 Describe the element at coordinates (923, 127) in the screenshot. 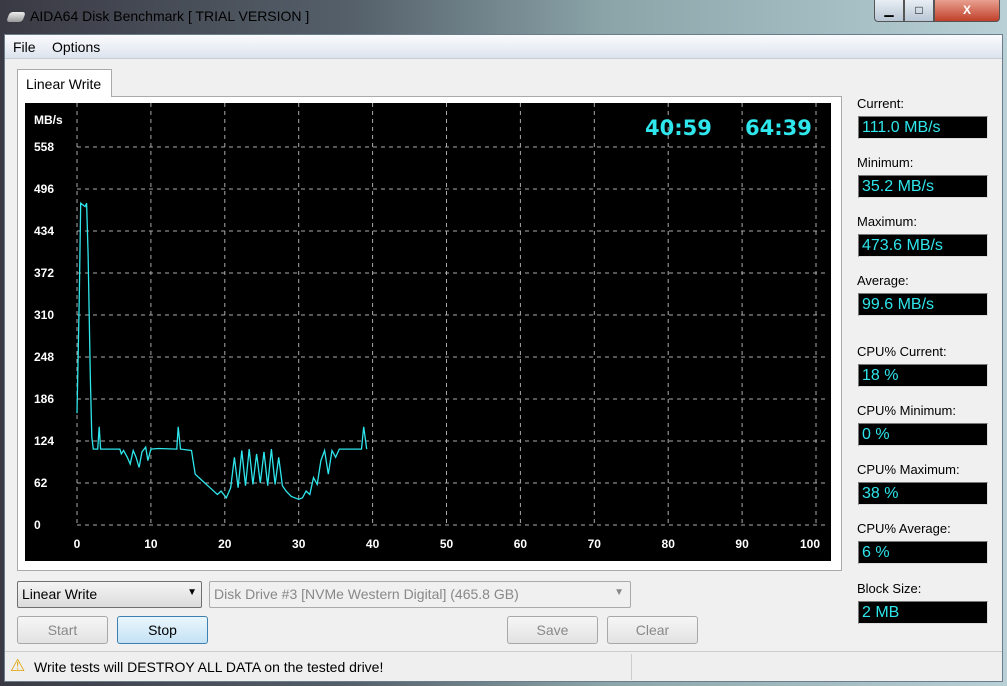

I see `stat-value: 111.0 MB/s` at that location.